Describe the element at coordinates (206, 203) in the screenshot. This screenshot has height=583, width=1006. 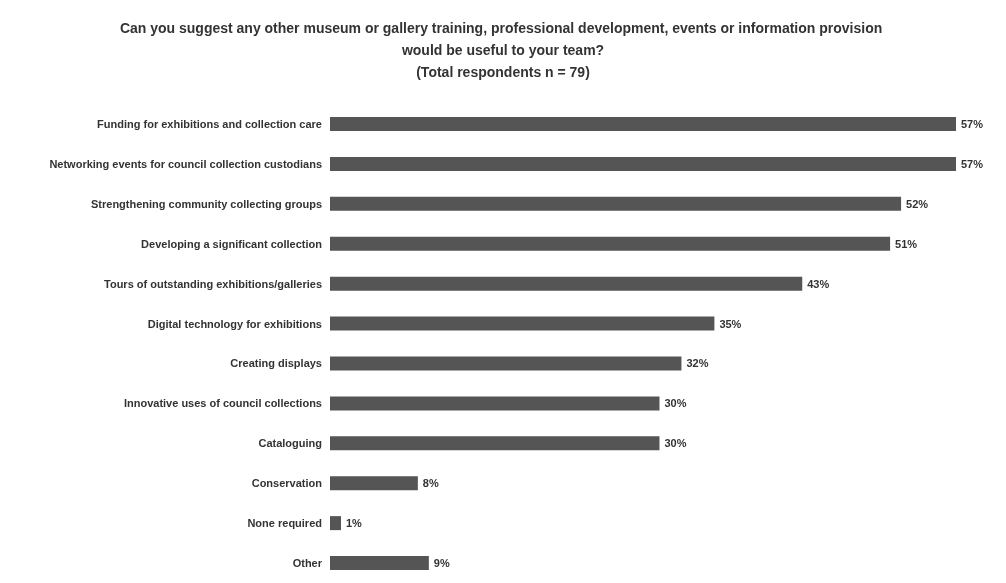
I see `y-tick-label: Strengthening community collecting groups` at that location.